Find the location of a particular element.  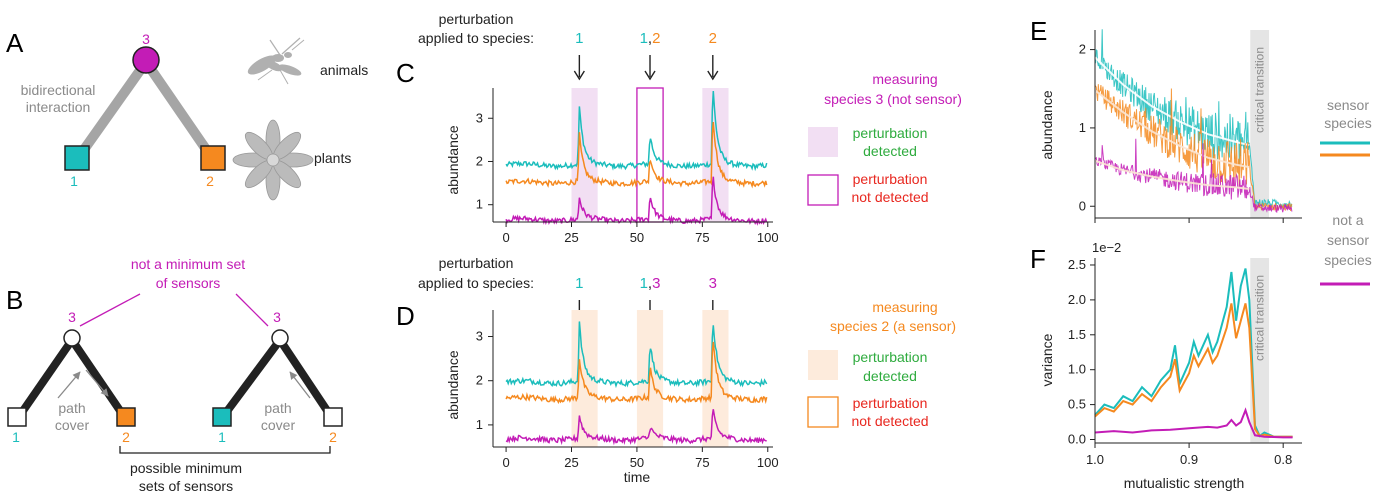

insect-icon is located at coordinates (276, 61).